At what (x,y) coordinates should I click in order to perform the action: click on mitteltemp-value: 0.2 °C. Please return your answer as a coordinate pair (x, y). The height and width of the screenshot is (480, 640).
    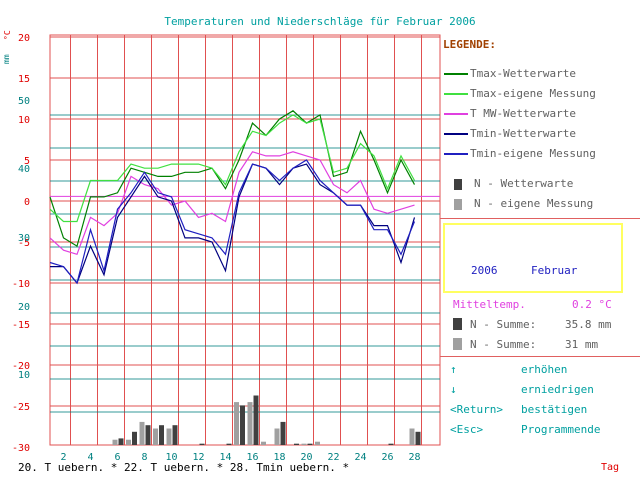
    Looking at the image, I should click on (592, 304).